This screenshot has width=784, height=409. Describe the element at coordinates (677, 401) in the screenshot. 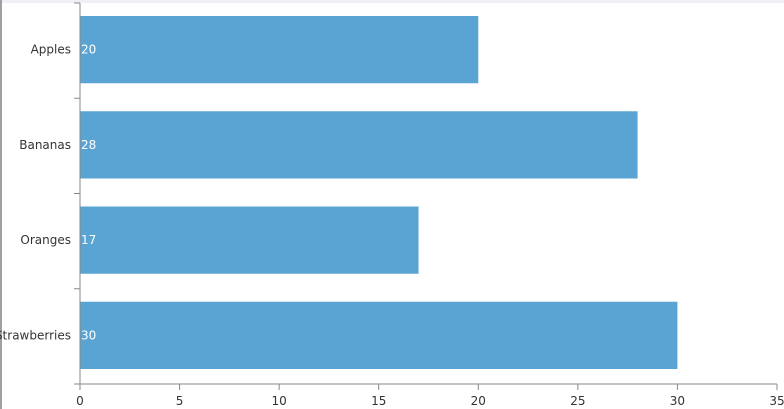

I see `x-tick-label: 30` at that location.